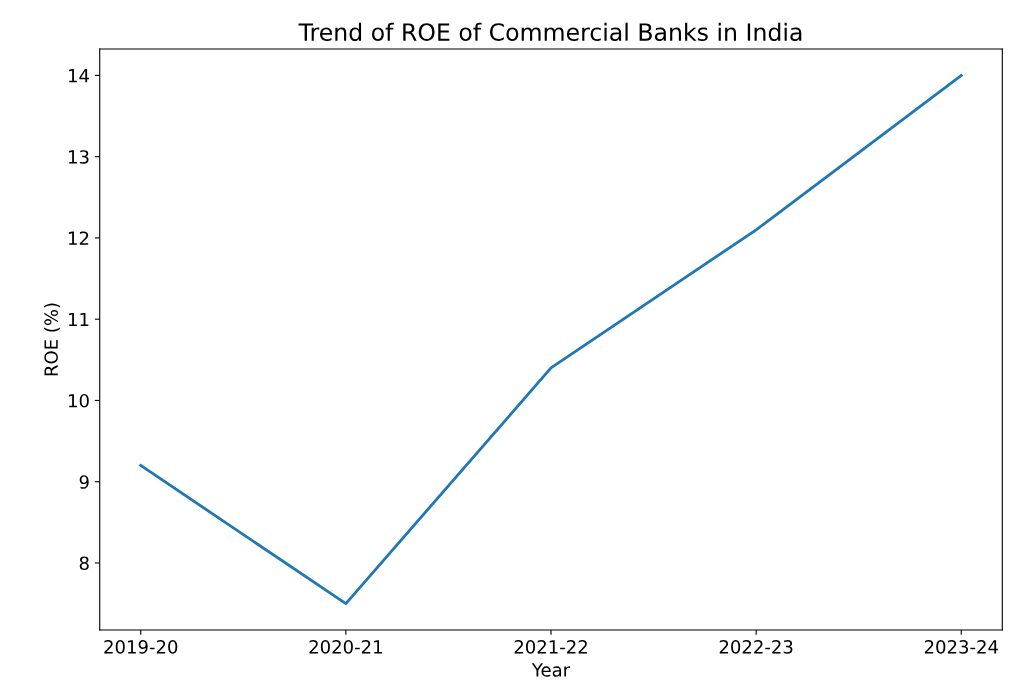 The image size is (1028, 700). I want to click on x-tick-label: 2020-21, so click(345, 647).